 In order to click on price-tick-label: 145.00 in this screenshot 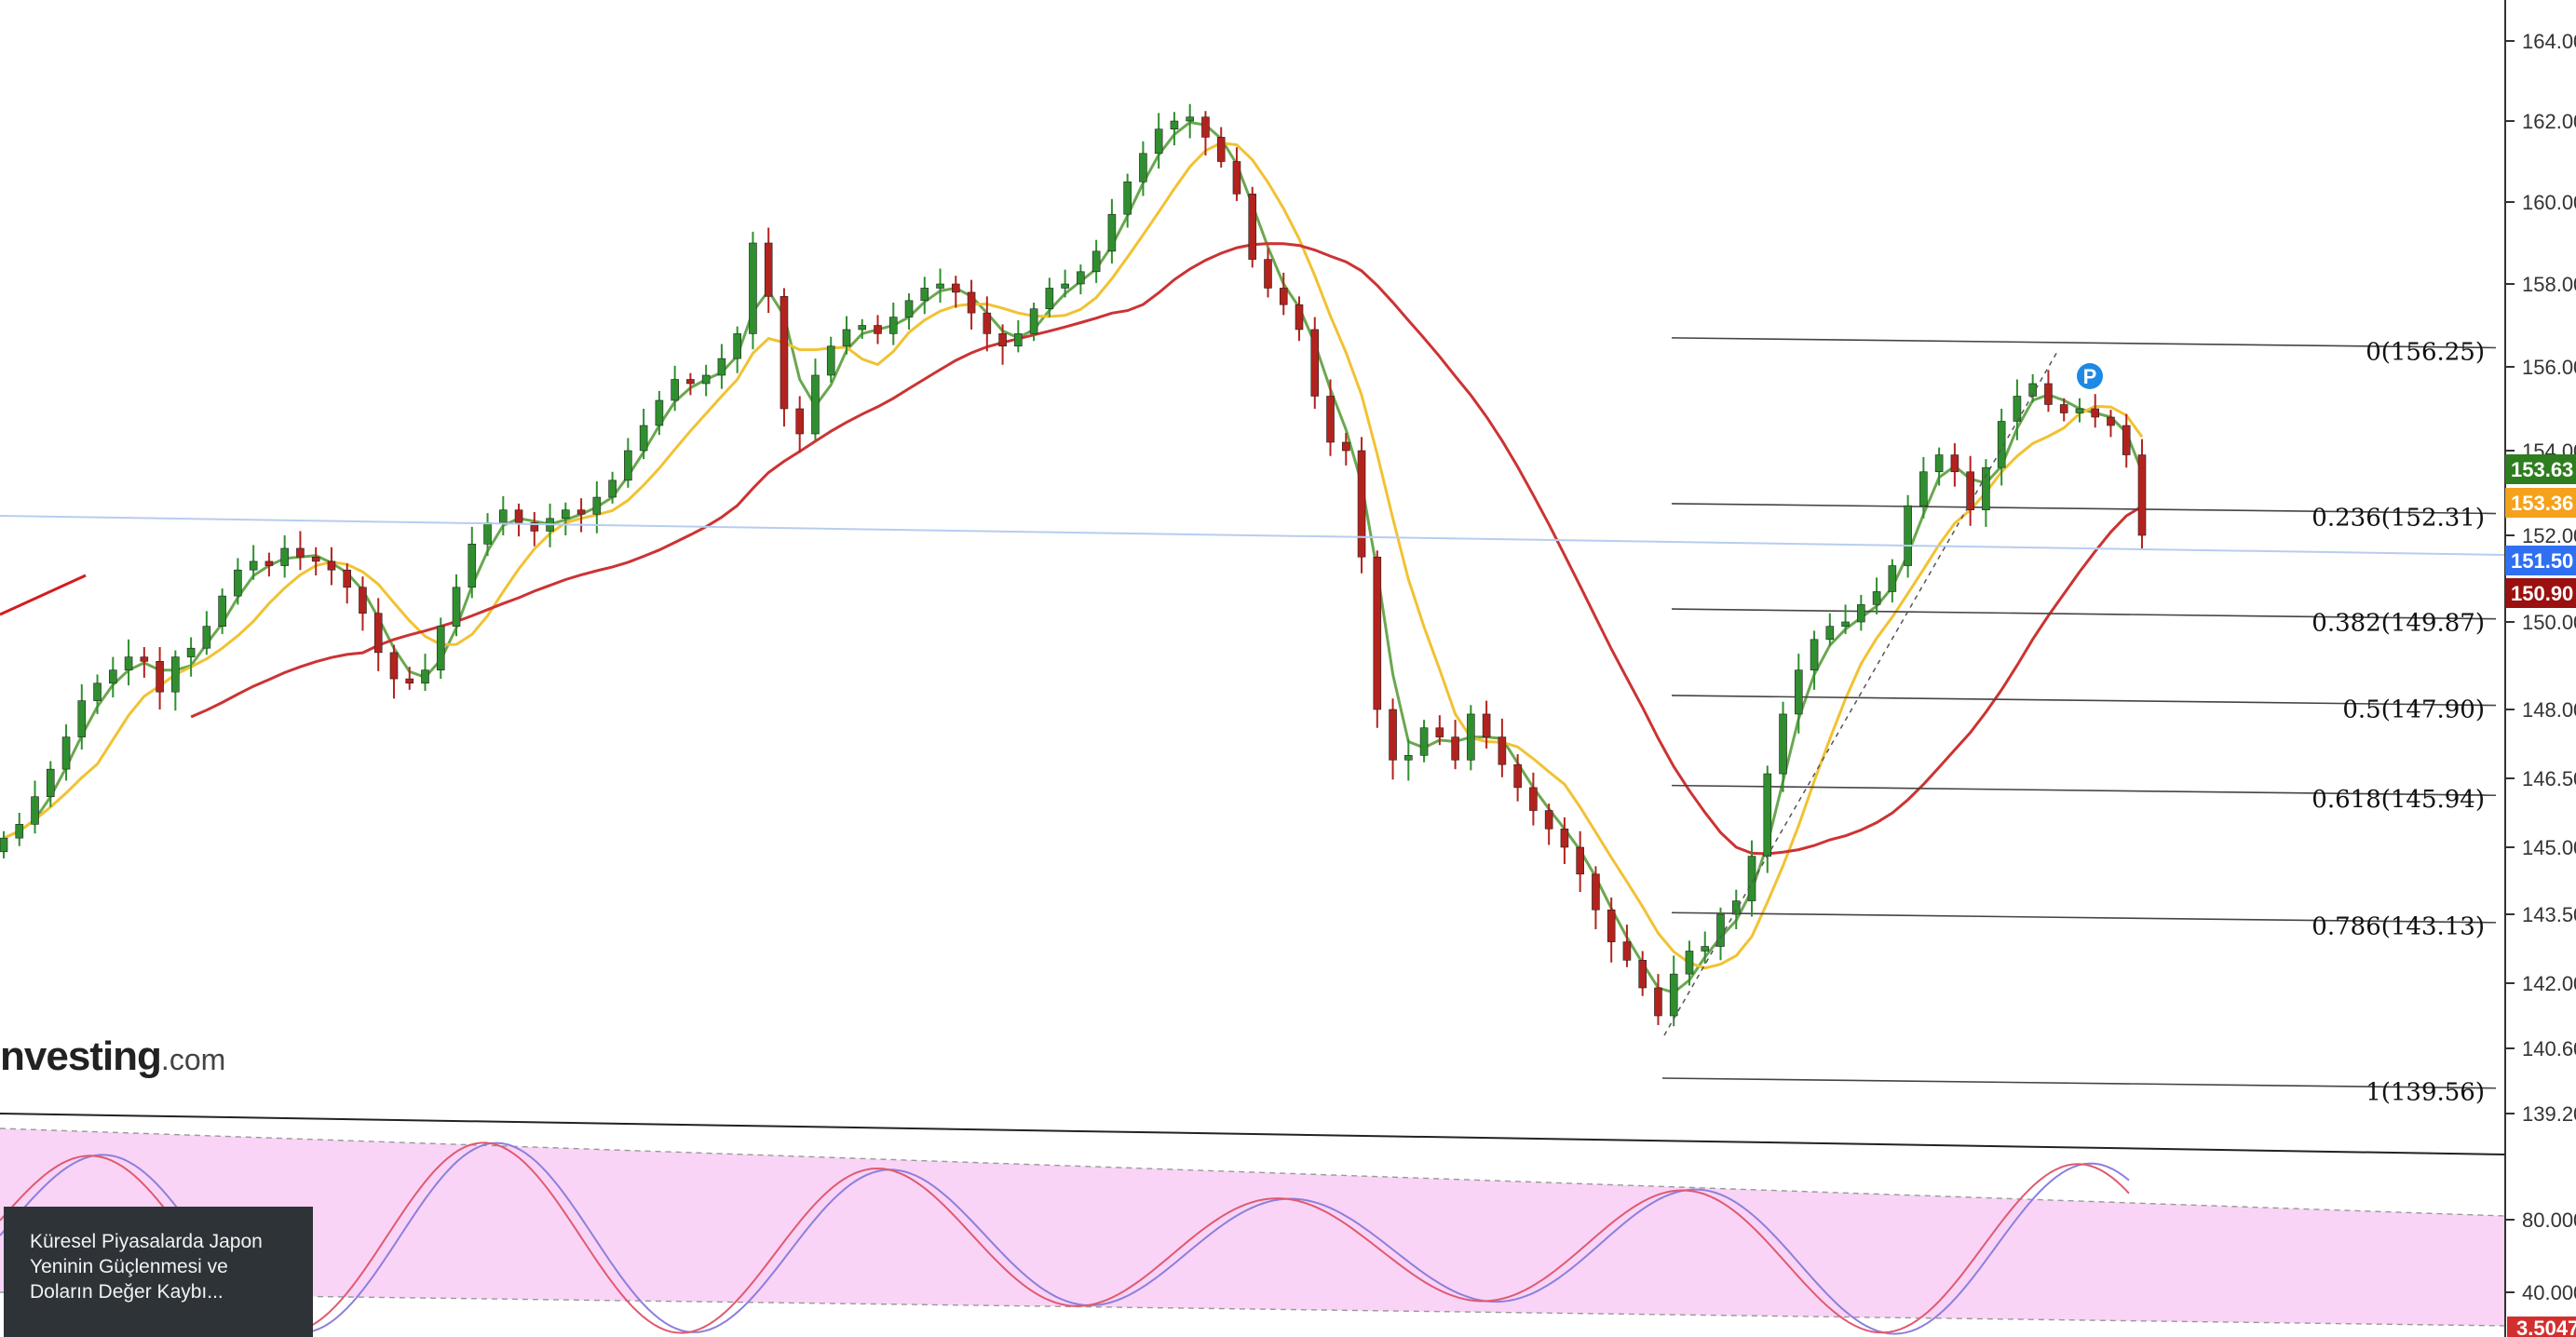, I will do `click(2549, 848)`.